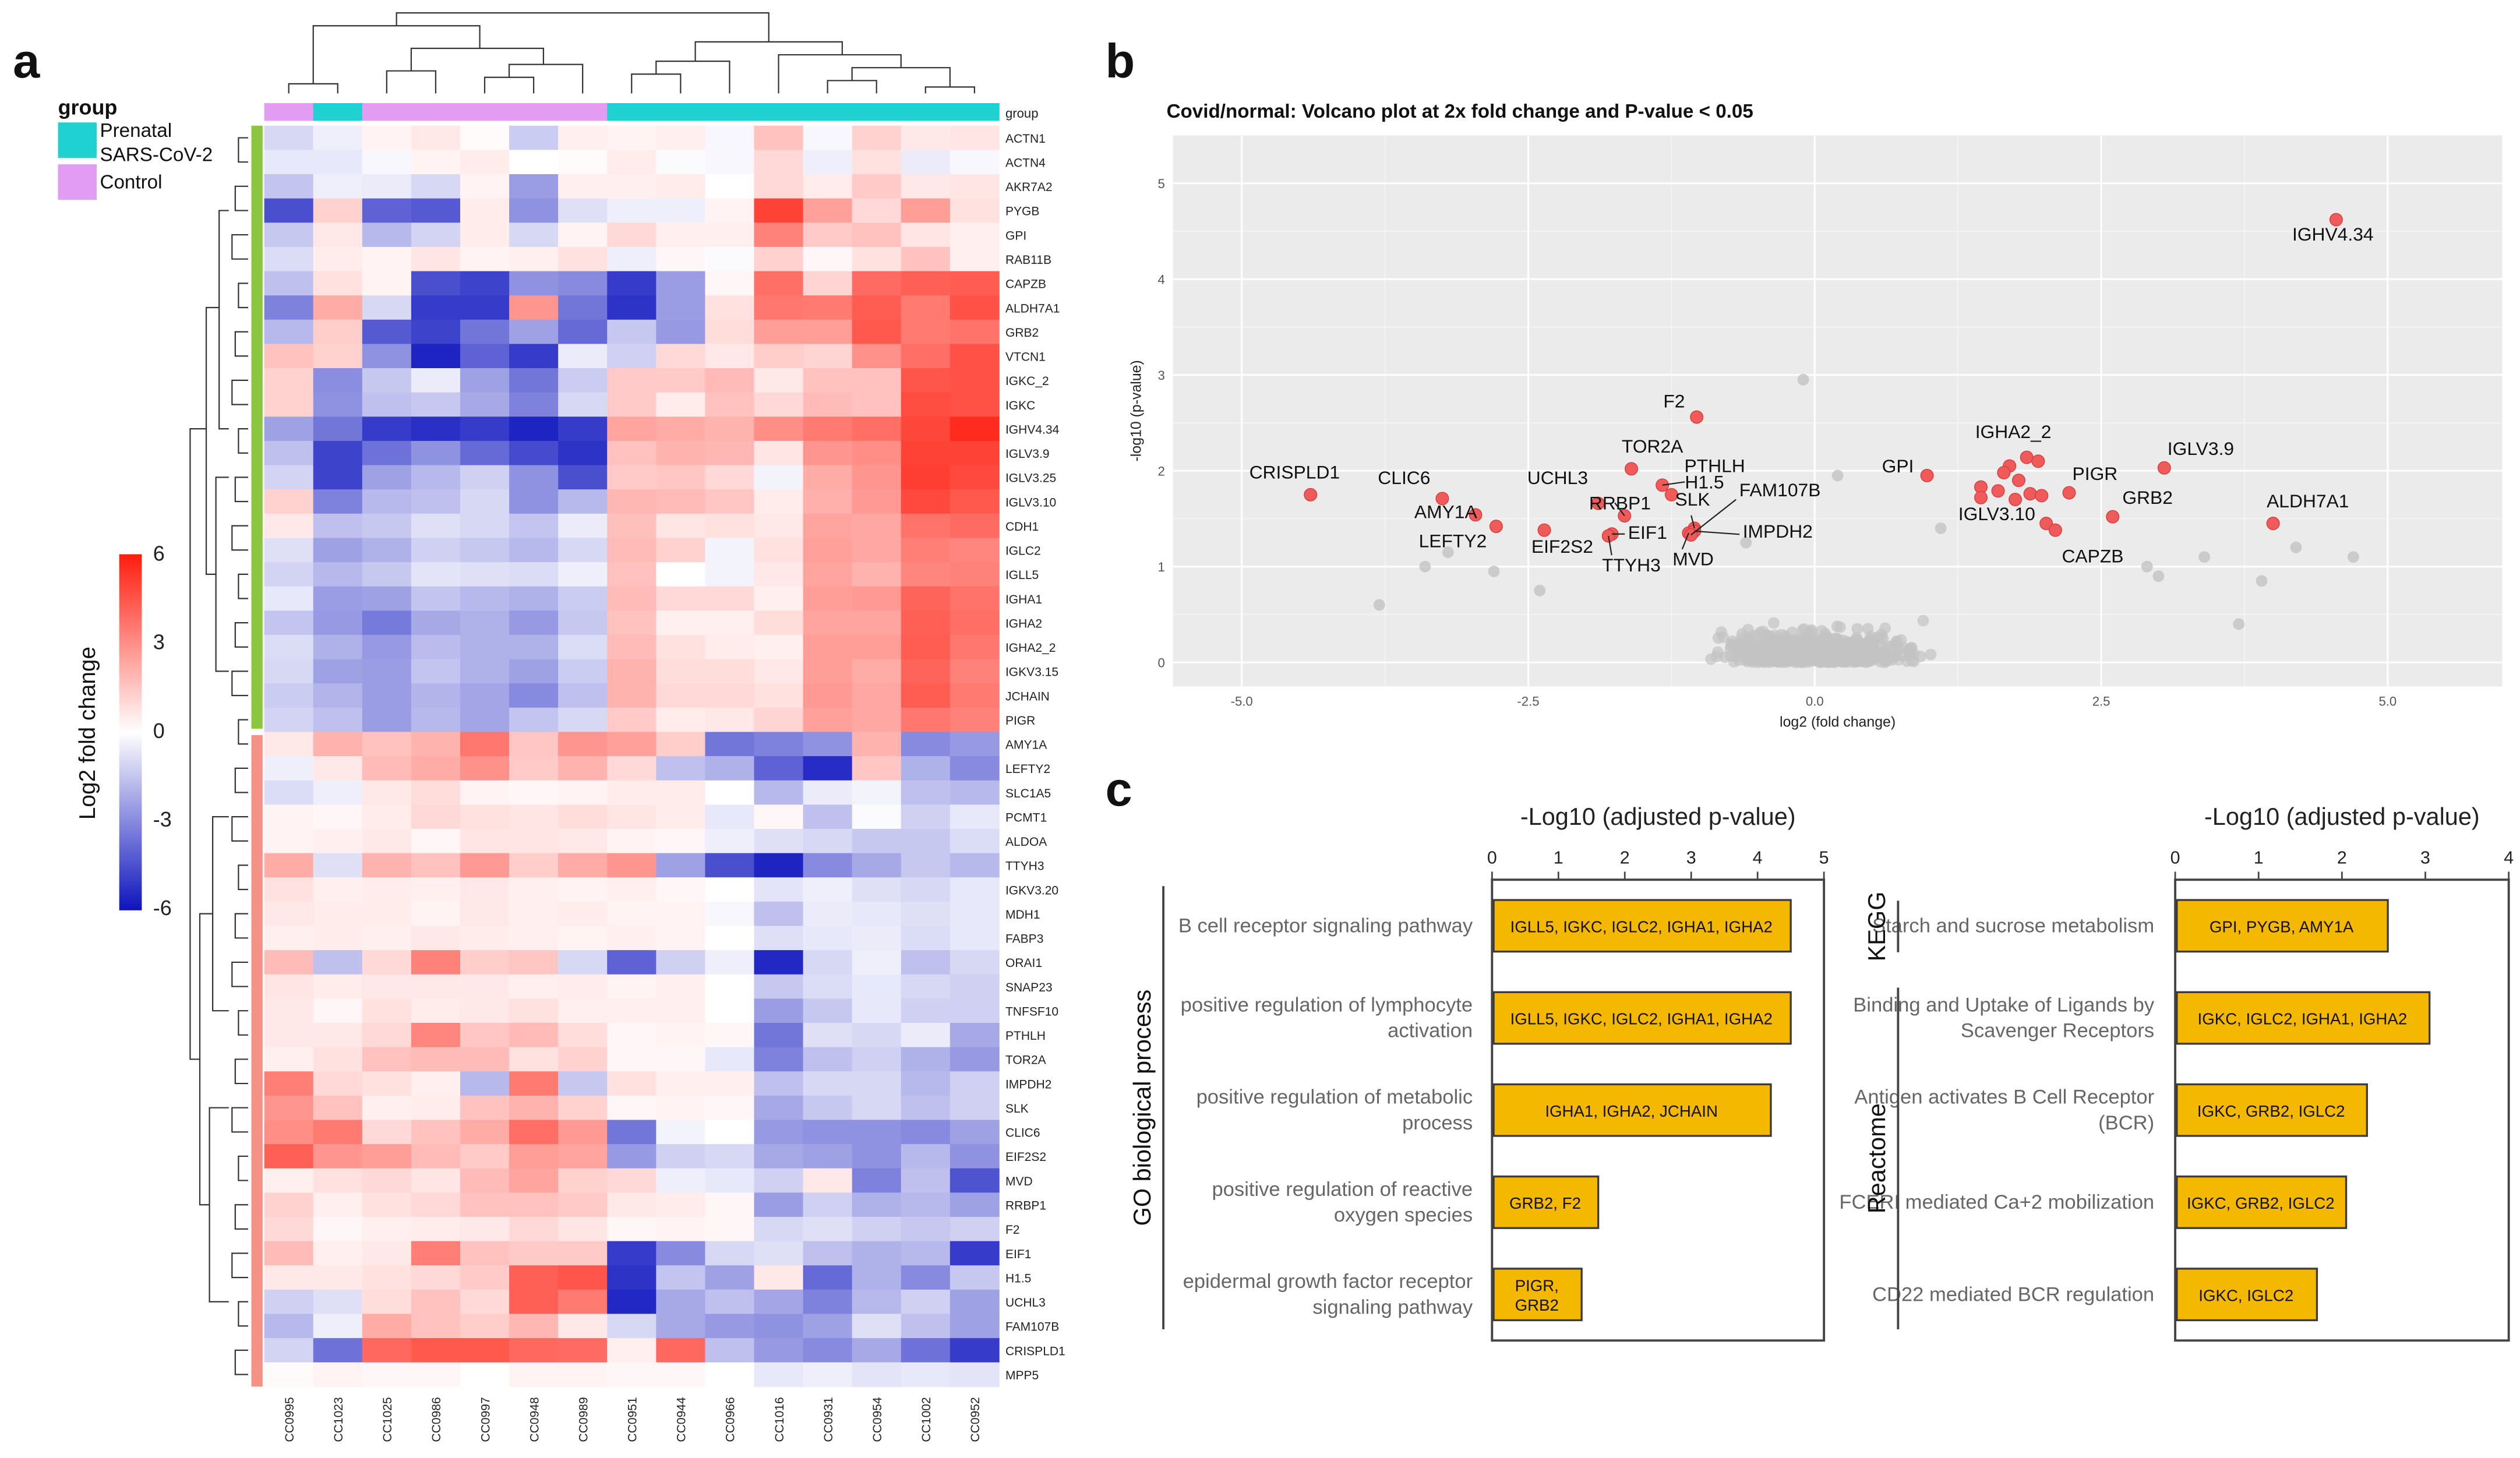  Describe the element at coordinates (632, 259) in the screenshot. I see `heat-cell-rab11b-cc0951` at that location.